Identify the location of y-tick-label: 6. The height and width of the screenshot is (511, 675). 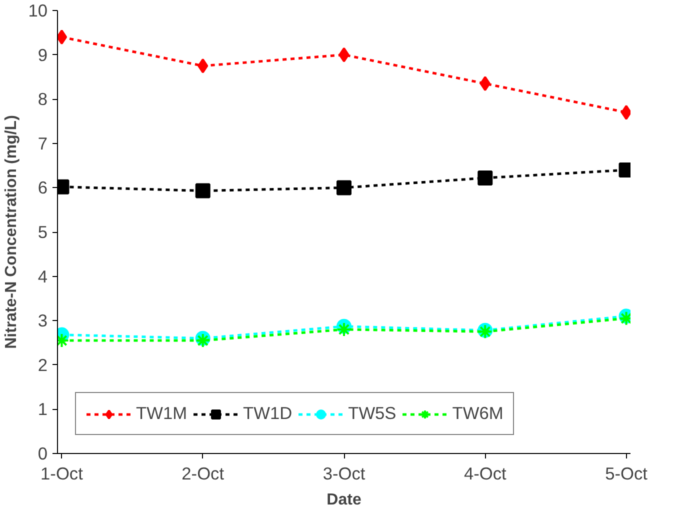
(43, 188).